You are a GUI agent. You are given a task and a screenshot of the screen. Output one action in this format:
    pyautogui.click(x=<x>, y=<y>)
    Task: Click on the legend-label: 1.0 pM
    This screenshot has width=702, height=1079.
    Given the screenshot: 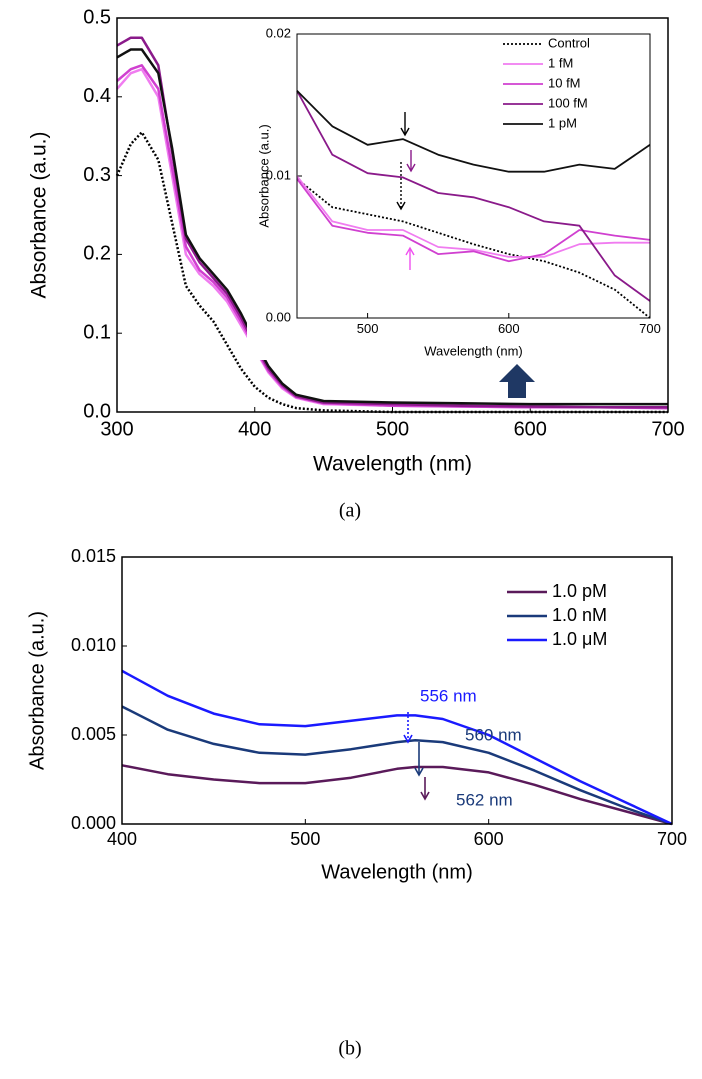 What is the action you would take?
    pyautogui.click(x=579, y=591)
    